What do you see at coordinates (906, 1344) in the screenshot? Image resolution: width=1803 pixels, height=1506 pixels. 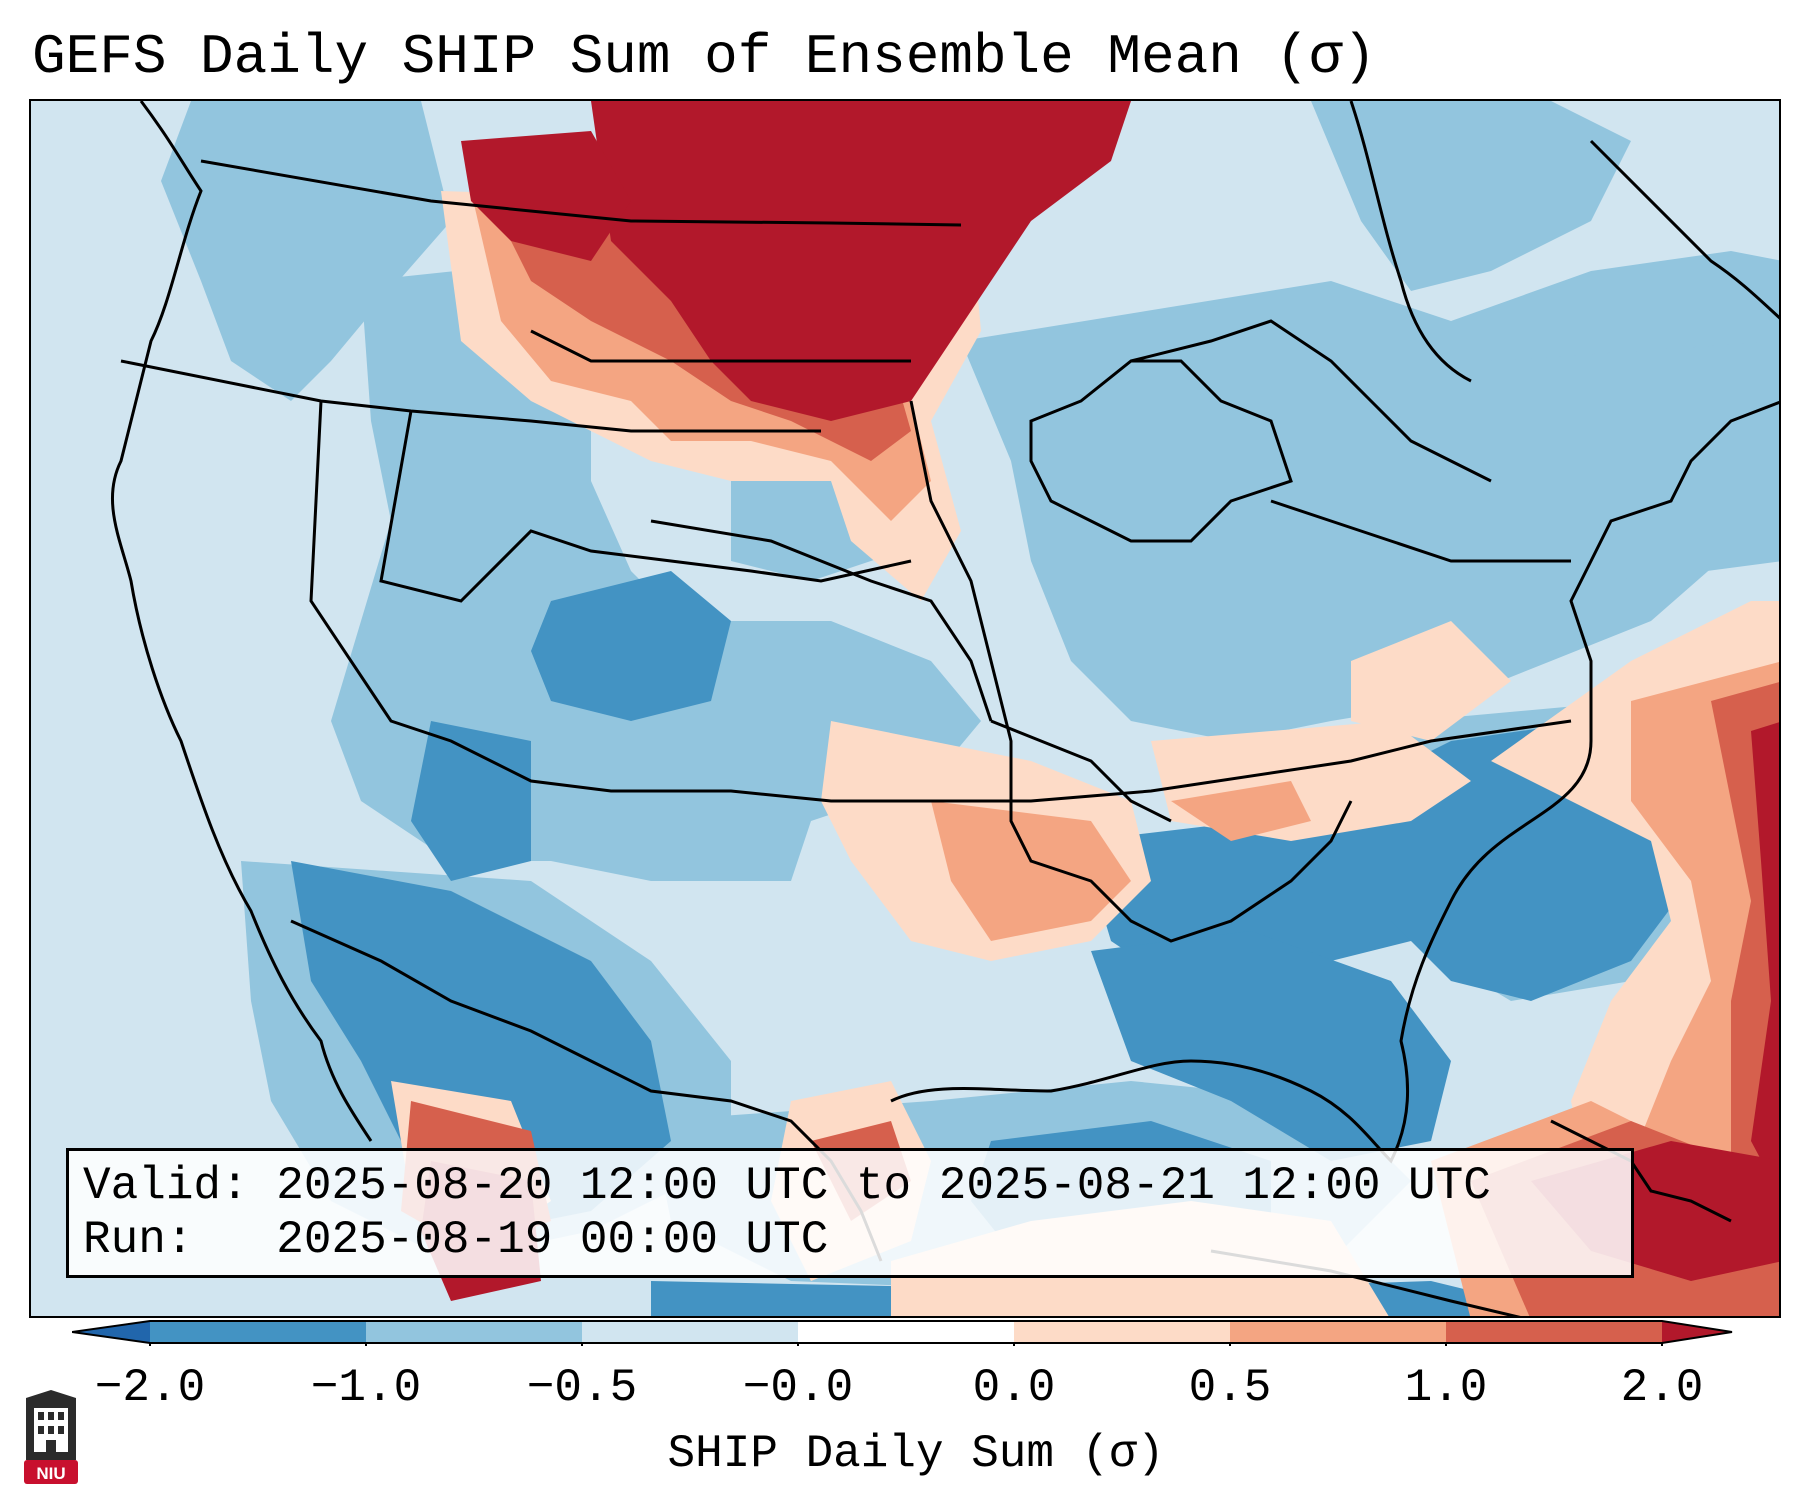 I see `colorbar-ticks` at bounding box center [906, 1344].